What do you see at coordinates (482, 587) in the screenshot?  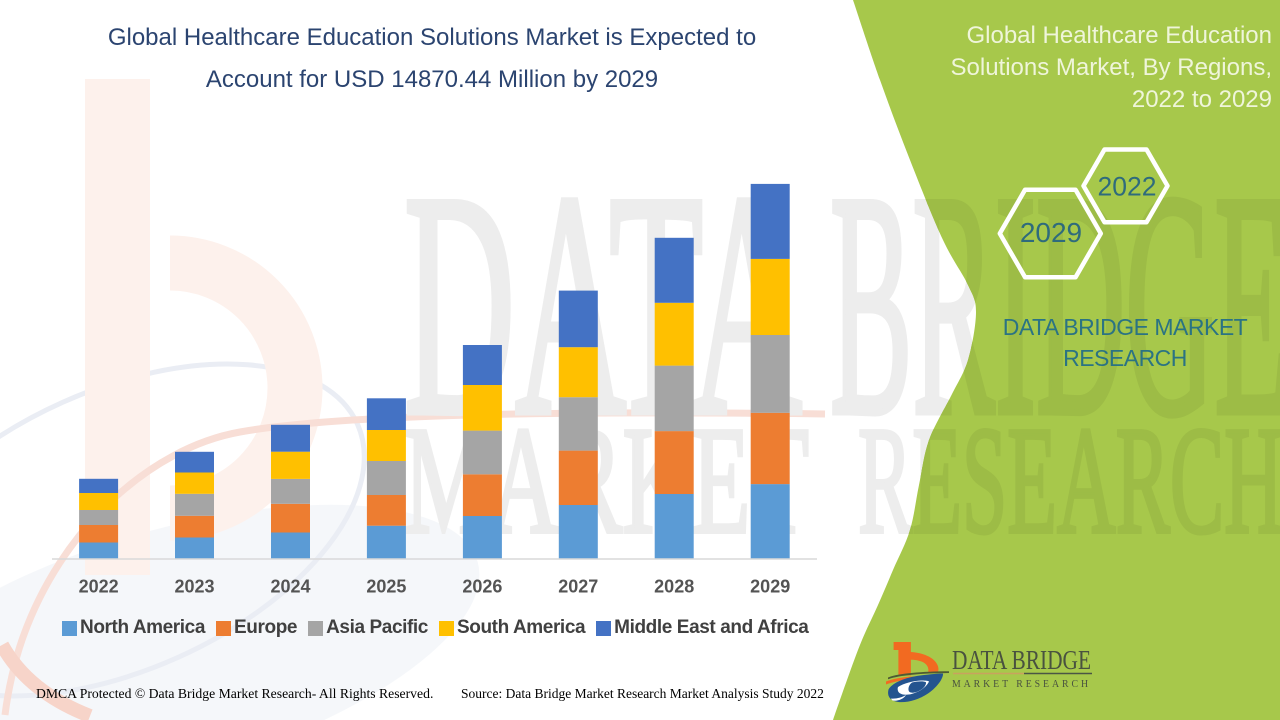 I see `svg-text: 2026` at bounding box center [482, 587].